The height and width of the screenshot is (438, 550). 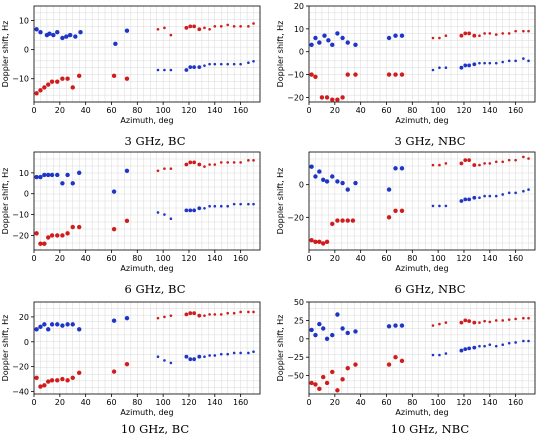 What do you see at coordinates (430, 141) in the screenshot?
I see `caption-3ghz-nbc: 3 GHz, NBC` at bounding box center [430, 141].